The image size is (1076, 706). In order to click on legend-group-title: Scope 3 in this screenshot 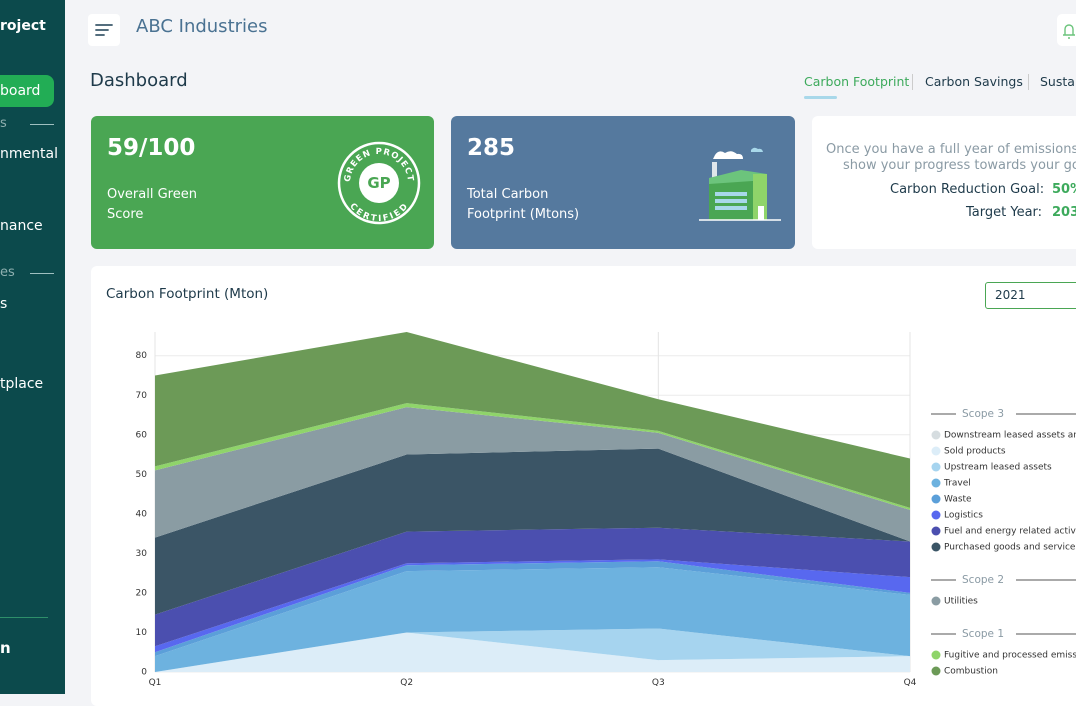, I will do `click(983, 414)`.